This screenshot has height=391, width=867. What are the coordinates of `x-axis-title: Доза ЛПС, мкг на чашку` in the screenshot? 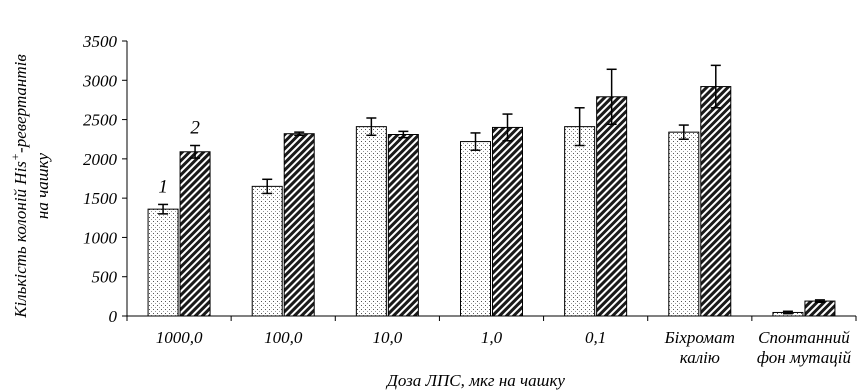 It's located at (475, 380).